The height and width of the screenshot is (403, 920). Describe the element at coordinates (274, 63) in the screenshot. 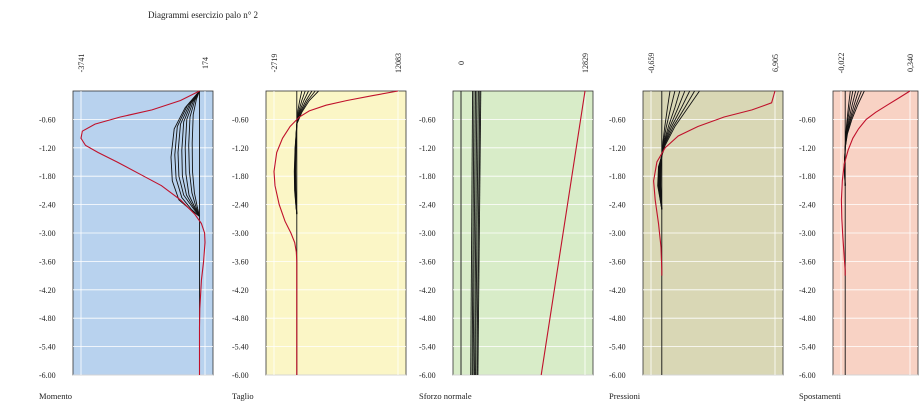

I see `x-tick-label: -2719` at that location.